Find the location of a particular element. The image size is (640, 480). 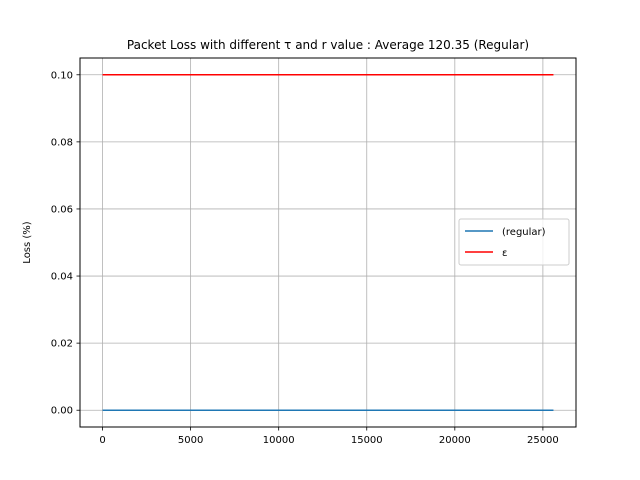

x-tick-label: 5000 is located at coordinates (190, 440).